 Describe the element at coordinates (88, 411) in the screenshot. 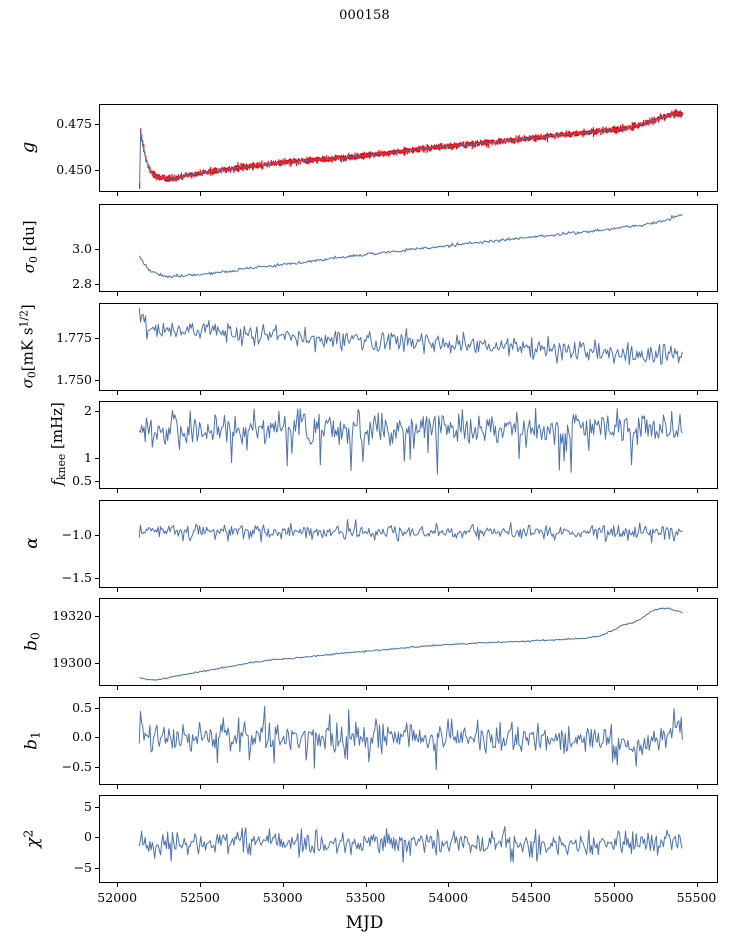

I see `y-tick-label: 2` at that location.